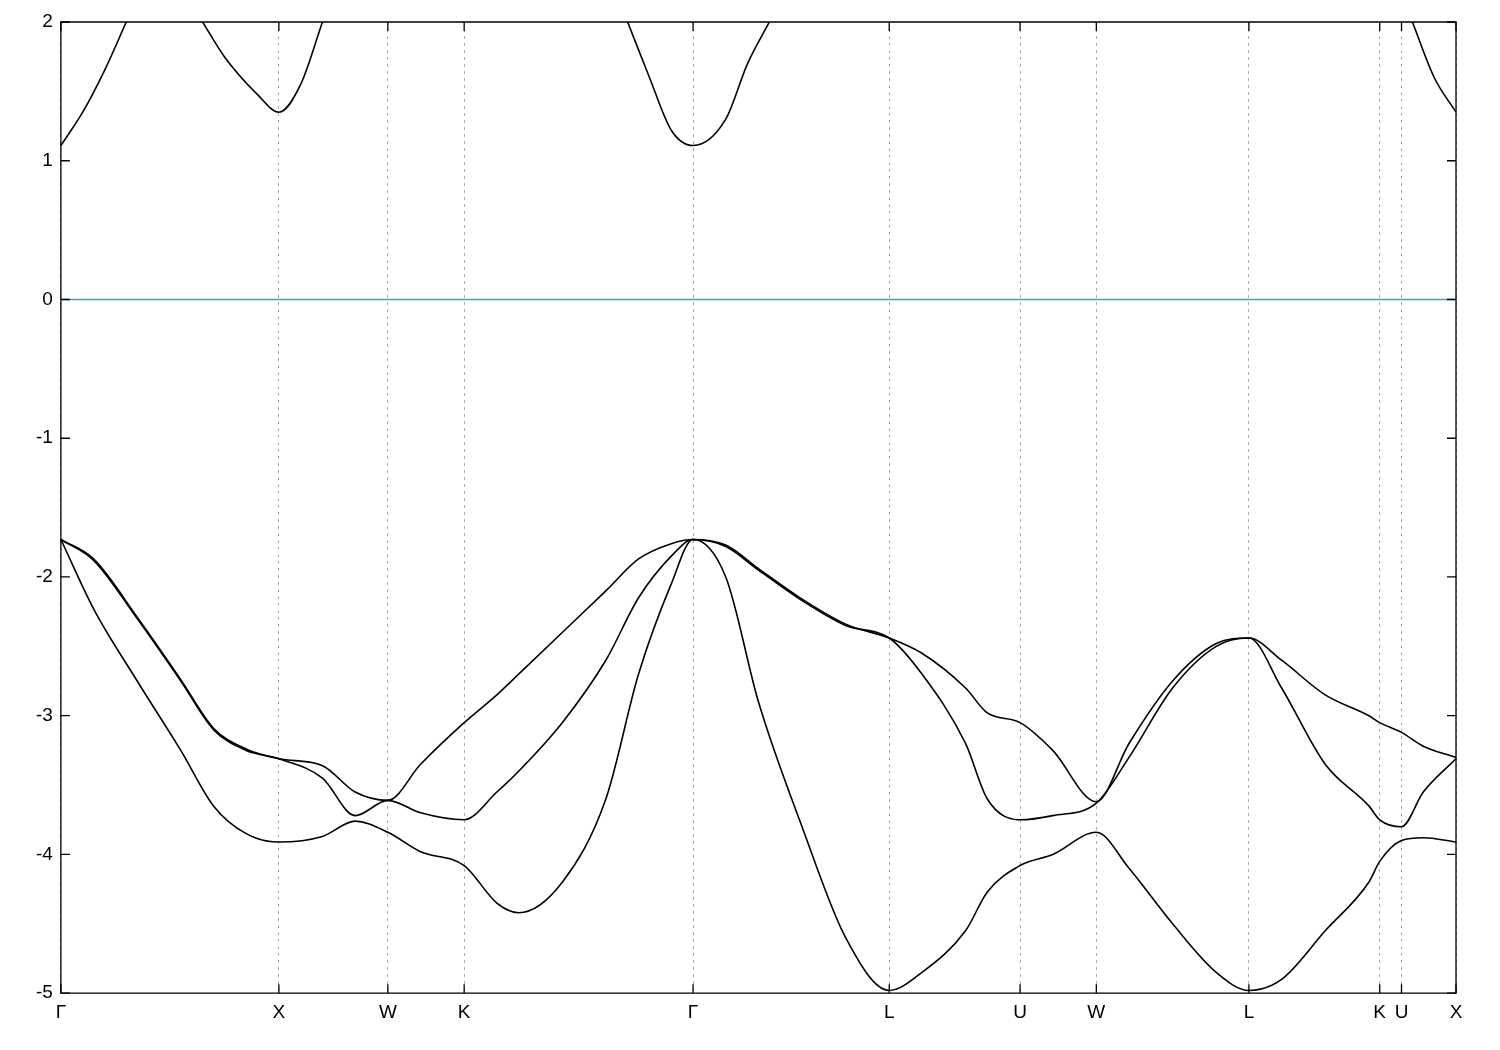 The image size is (1500, 1050). What do you see at coordinates (47, 21) in the screenshot?
I see `y-tick-label: 2` at bounding box center [47, 21].